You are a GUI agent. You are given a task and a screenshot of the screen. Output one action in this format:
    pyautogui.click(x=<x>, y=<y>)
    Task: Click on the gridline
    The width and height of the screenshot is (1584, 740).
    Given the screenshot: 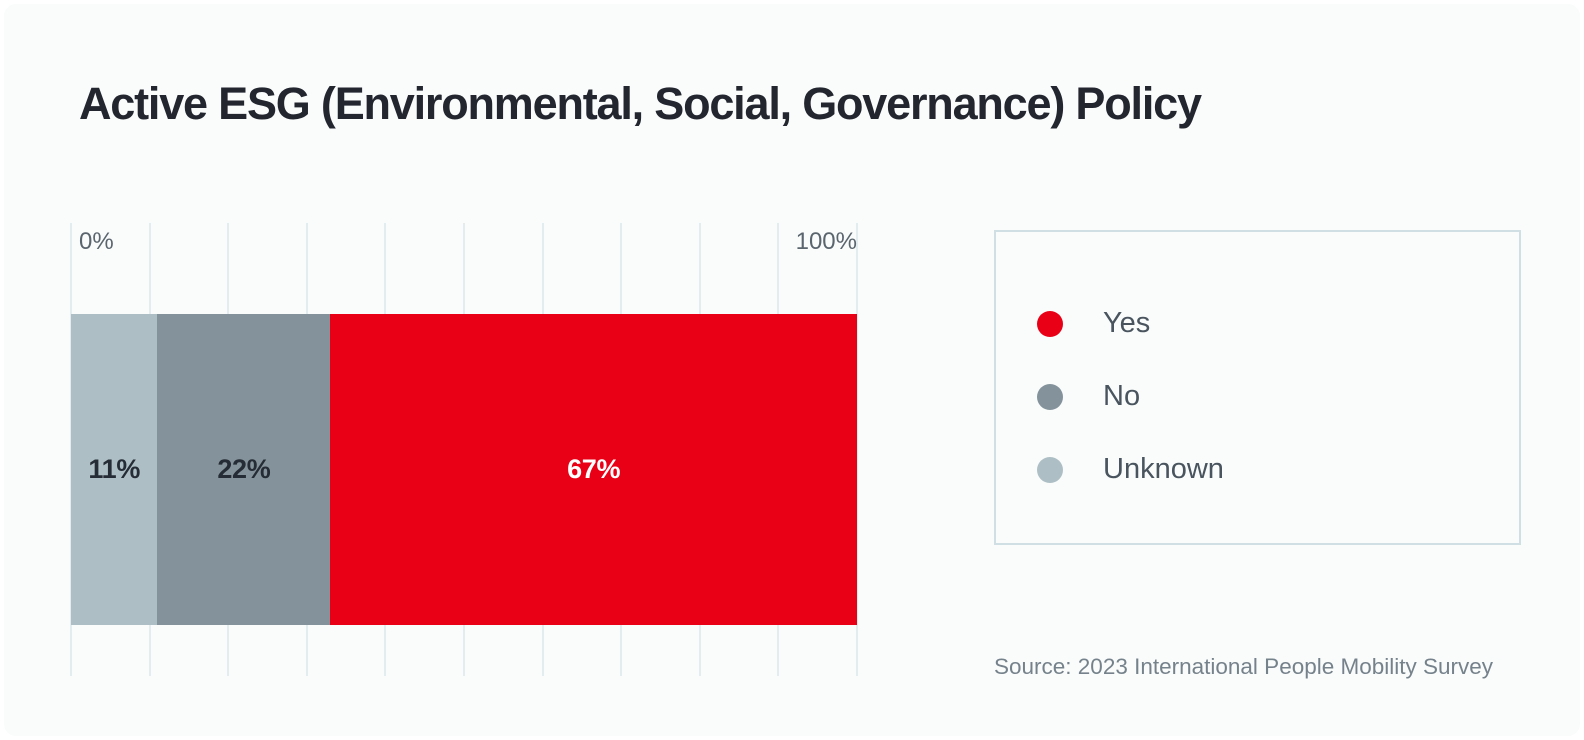 What is the action you would take?
    pyautogui.click(x=857, y=449)
    